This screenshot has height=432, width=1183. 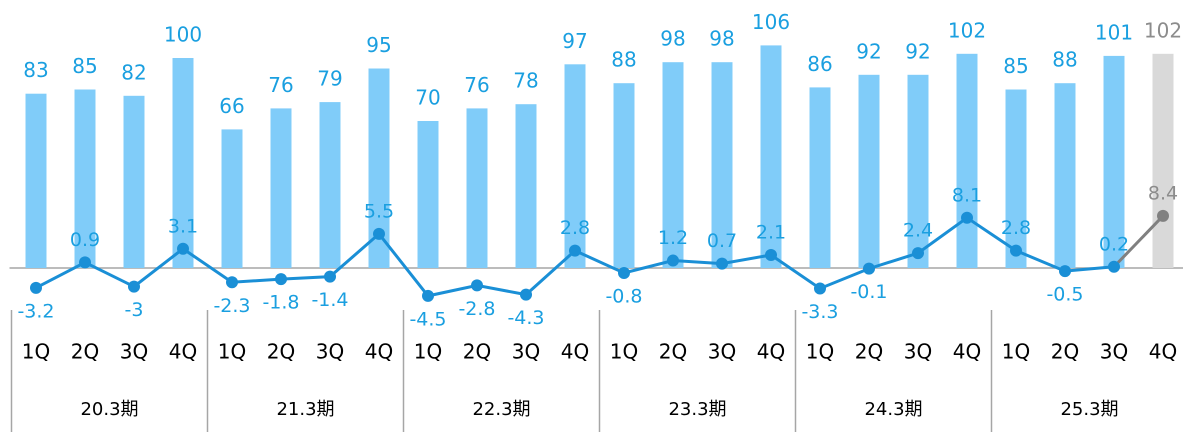 I want to click on bar-label: 66, so click(x=231, y=106).